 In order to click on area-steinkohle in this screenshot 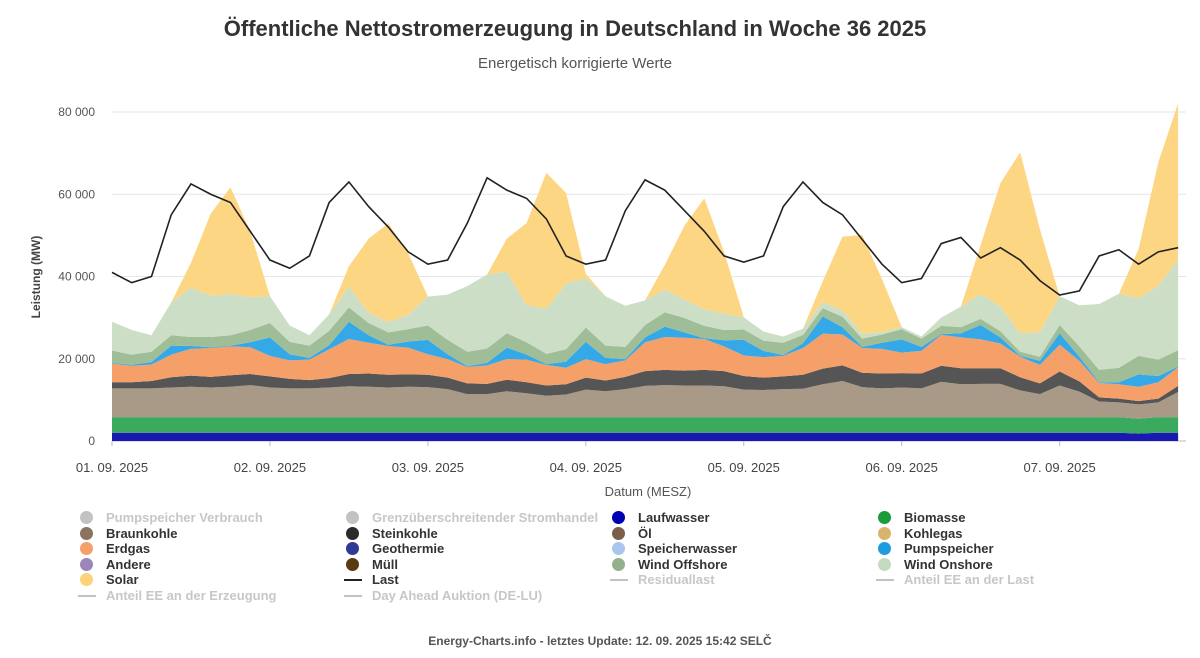, I will do `click(645, 385)`.